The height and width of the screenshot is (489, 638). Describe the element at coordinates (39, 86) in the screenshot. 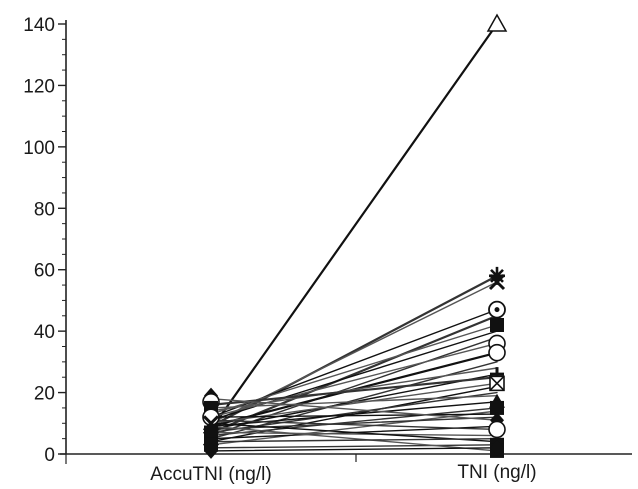

I see `y-tick-label: 120` at that location.